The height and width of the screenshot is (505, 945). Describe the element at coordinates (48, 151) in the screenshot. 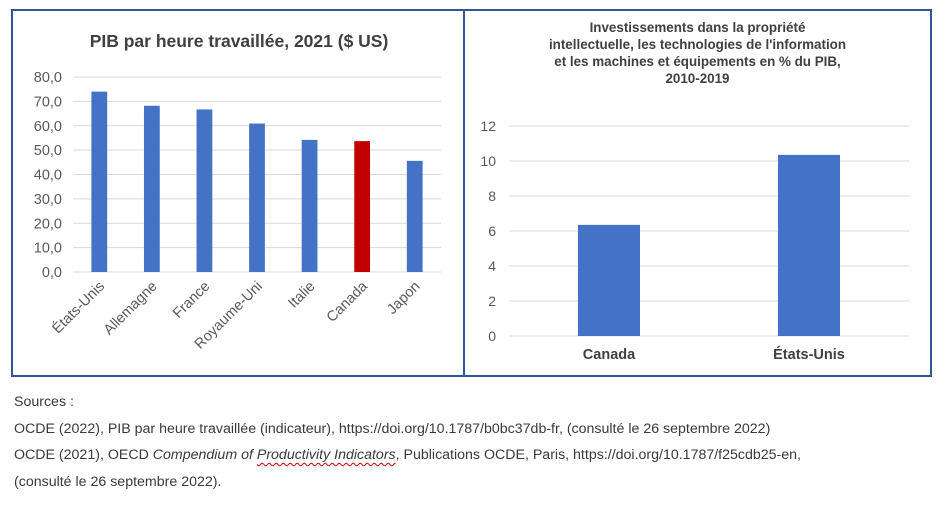

I see `y-tick-label: 50,0` at that location.